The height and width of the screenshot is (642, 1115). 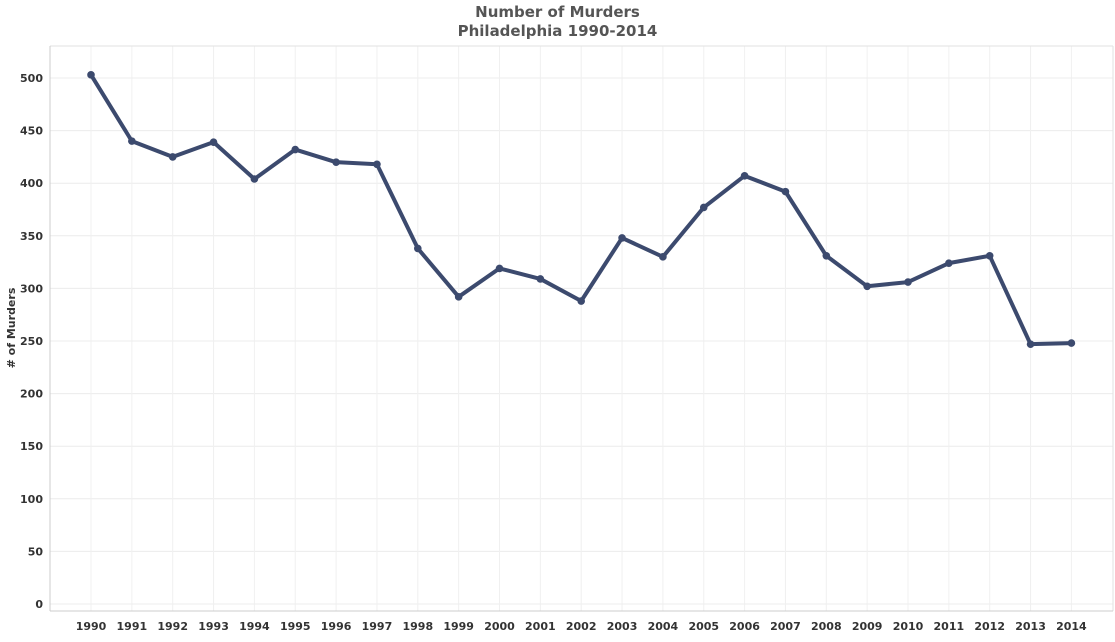 I want to click on y-tick-label: 300, so click(x=31, y=288).